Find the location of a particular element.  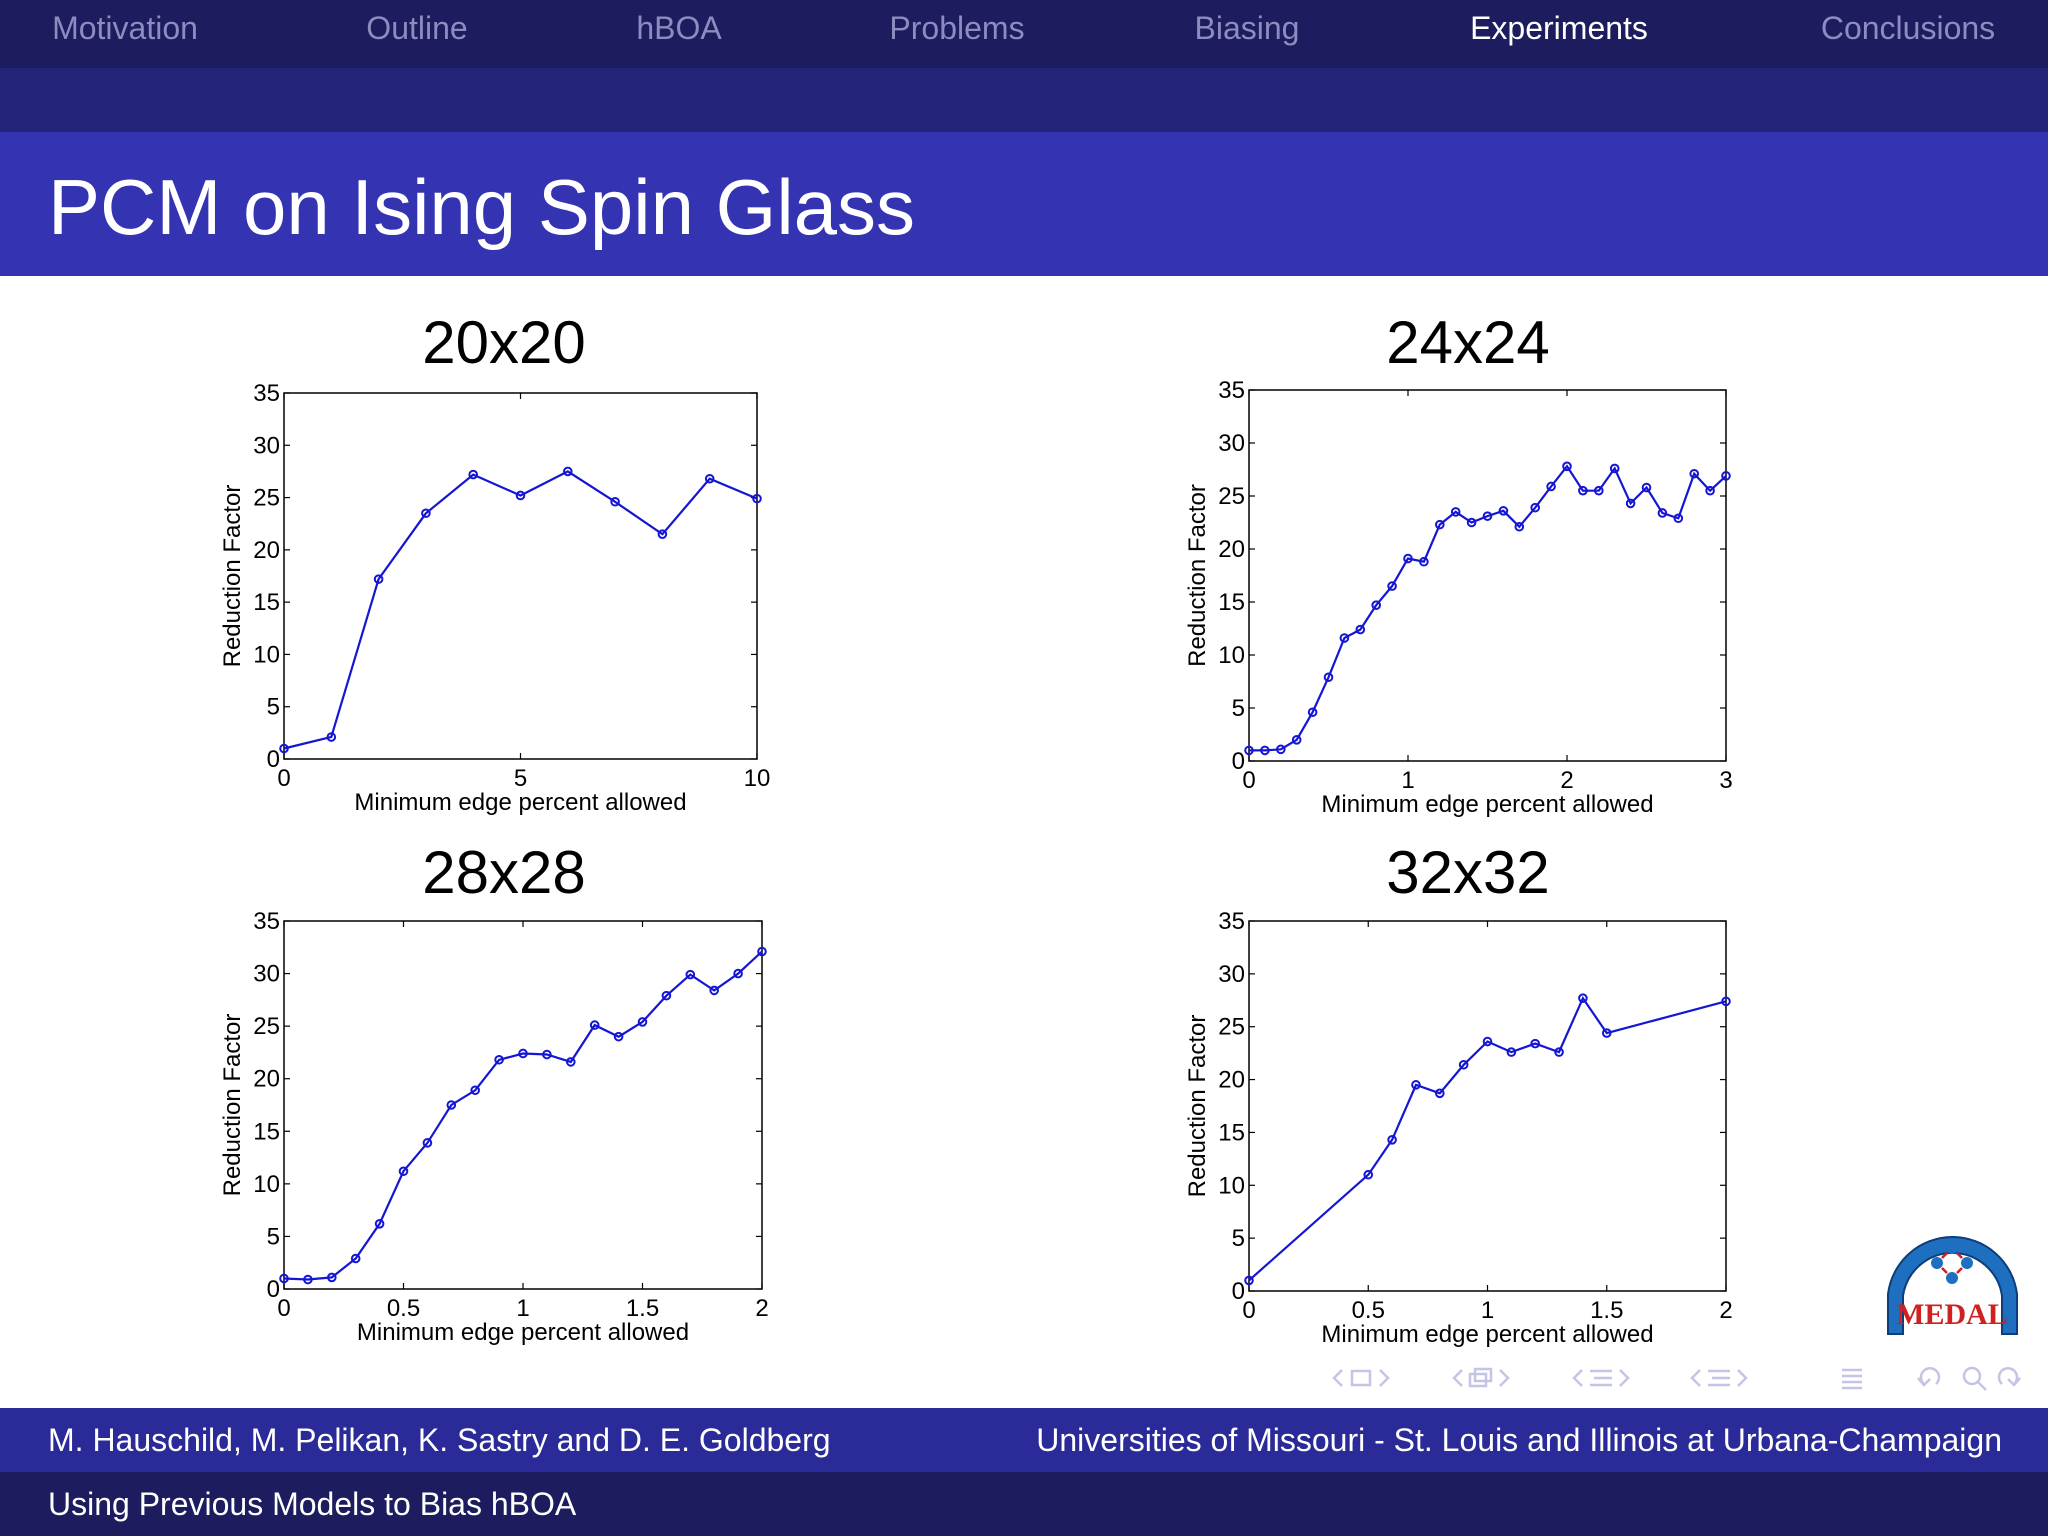

plot-frame-28x28 is located at coordinates (523, 1105).